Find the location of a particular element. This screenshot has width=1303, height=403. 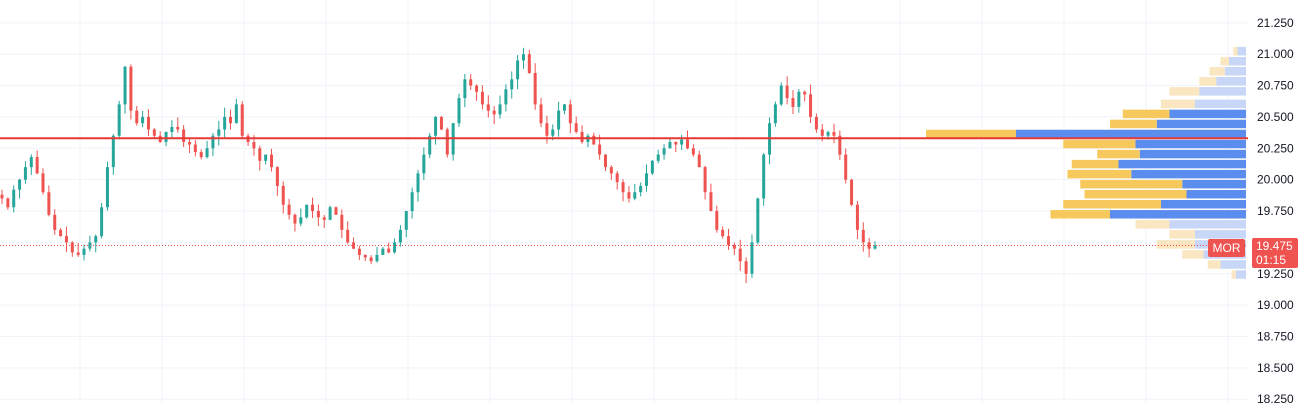

last-price-label: 19.475 01:15 is located at coordinates (1275, 253).